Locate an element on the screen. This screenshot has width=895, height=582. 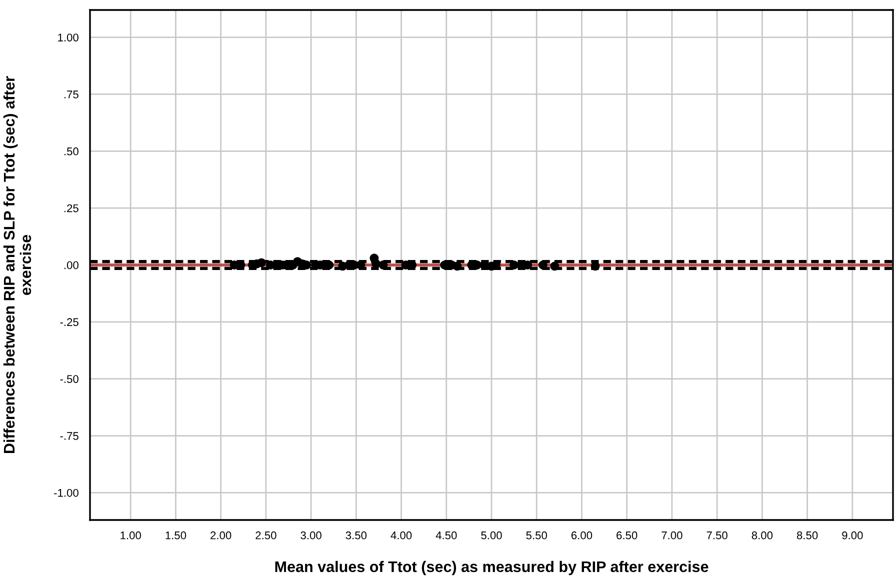
x-tick-label: 7.00 is located at coordinates (672, 535).